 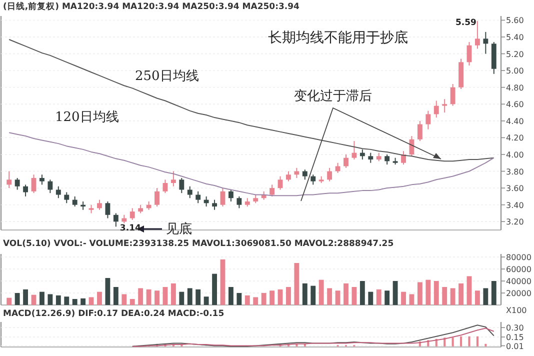 I want to click on y-tick-label: 3.60, so click(x=515, y=189).